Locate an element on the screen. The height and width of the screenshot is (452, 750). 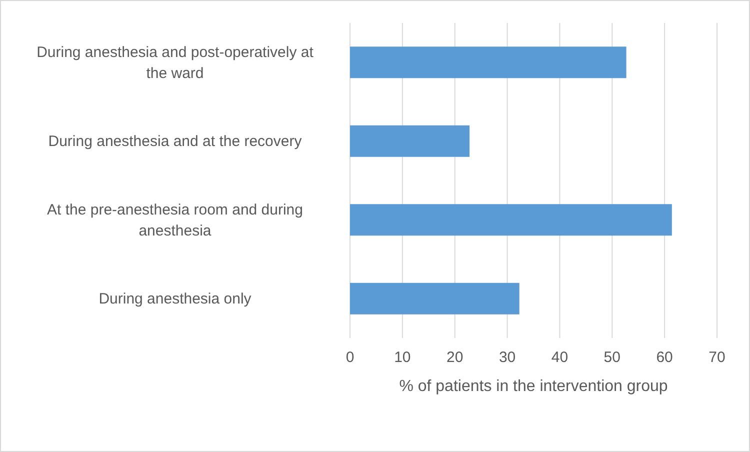
x-tick-label: 30 is located at coordinates (507, 357).